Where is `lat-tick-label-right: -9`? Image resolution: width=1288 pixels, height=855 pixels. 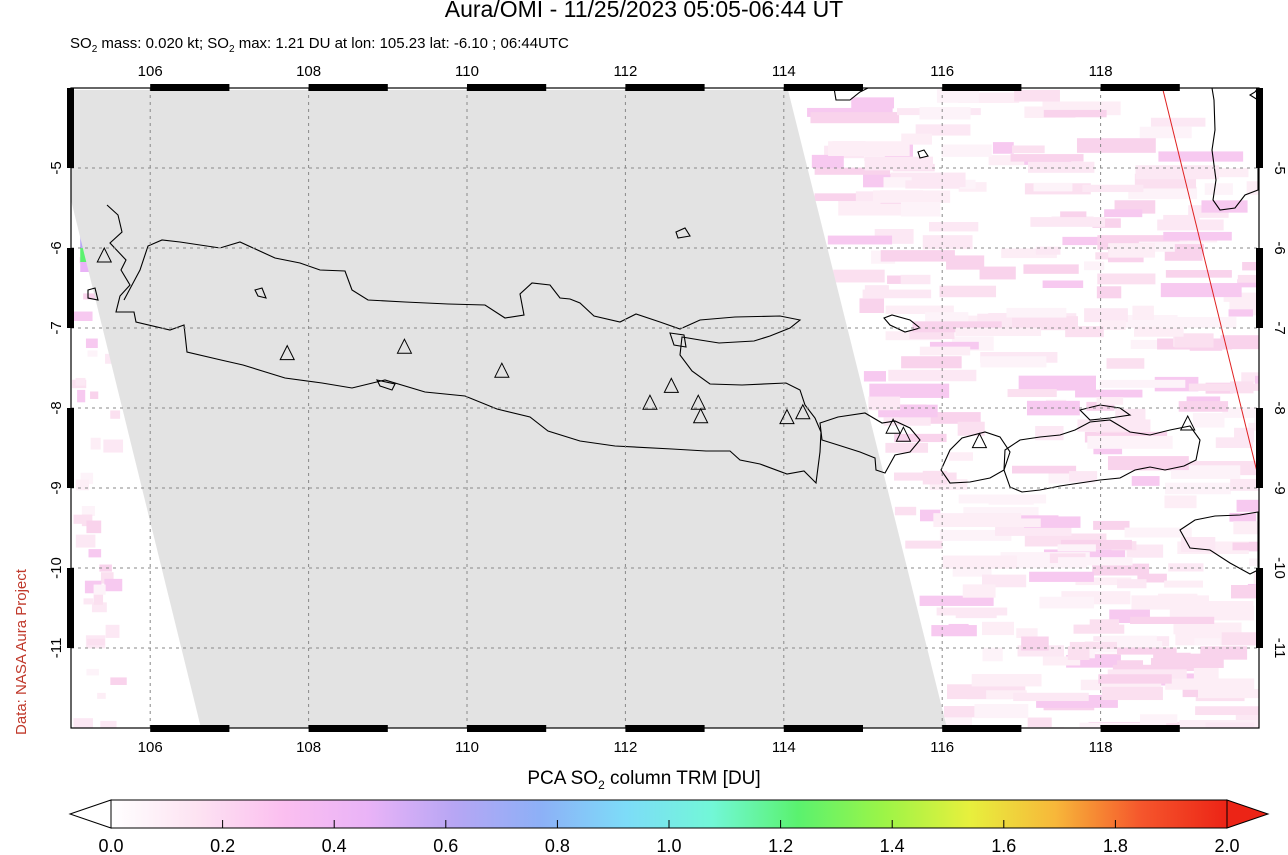
lat-tick-label-right: -9 is located at coordinates (1279, 487).